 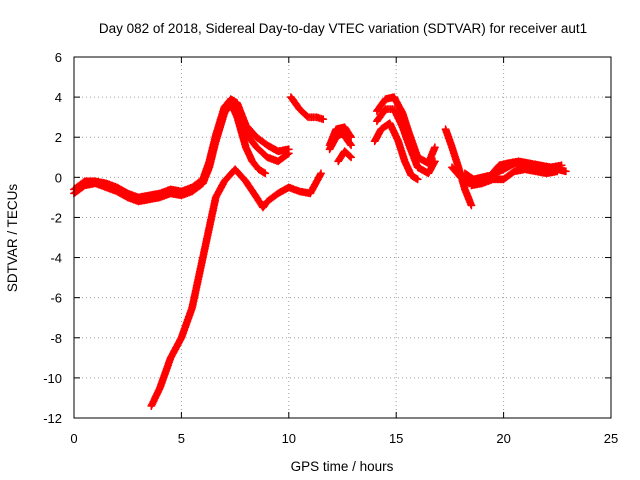 I want to click on y-tick-label: -6, so click(x=56, y=298).